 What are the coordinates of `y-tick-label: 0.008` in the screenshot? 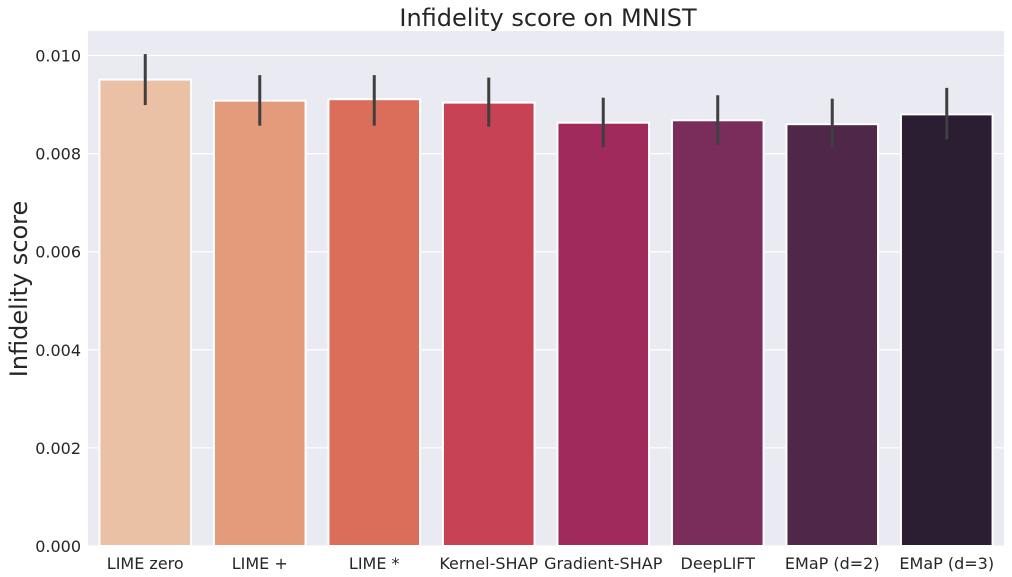 It's located at (58, 154).